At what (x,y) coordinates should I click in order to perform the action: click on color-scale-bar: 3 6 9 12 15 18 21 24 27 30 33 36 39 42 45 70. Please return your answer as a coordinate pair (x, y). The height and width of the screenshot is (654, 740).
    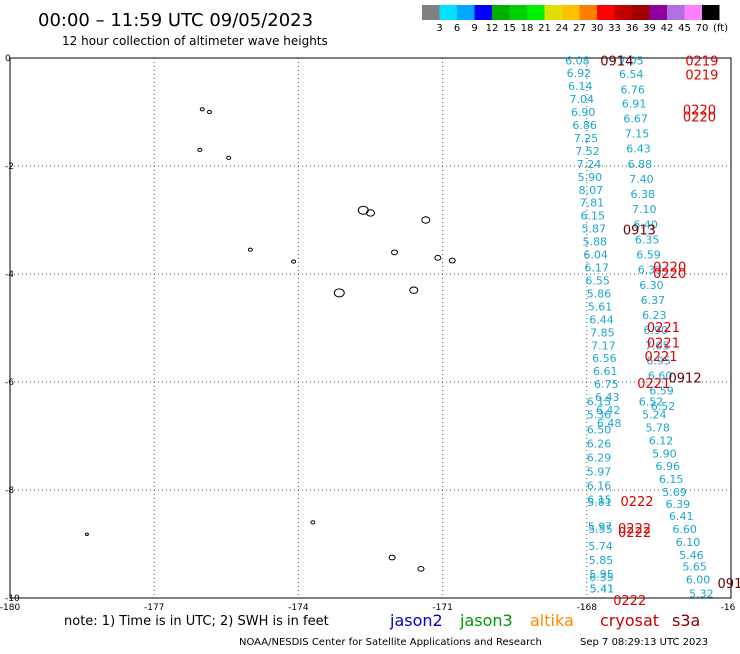
    Looking at the image, I should click on (571, 19).